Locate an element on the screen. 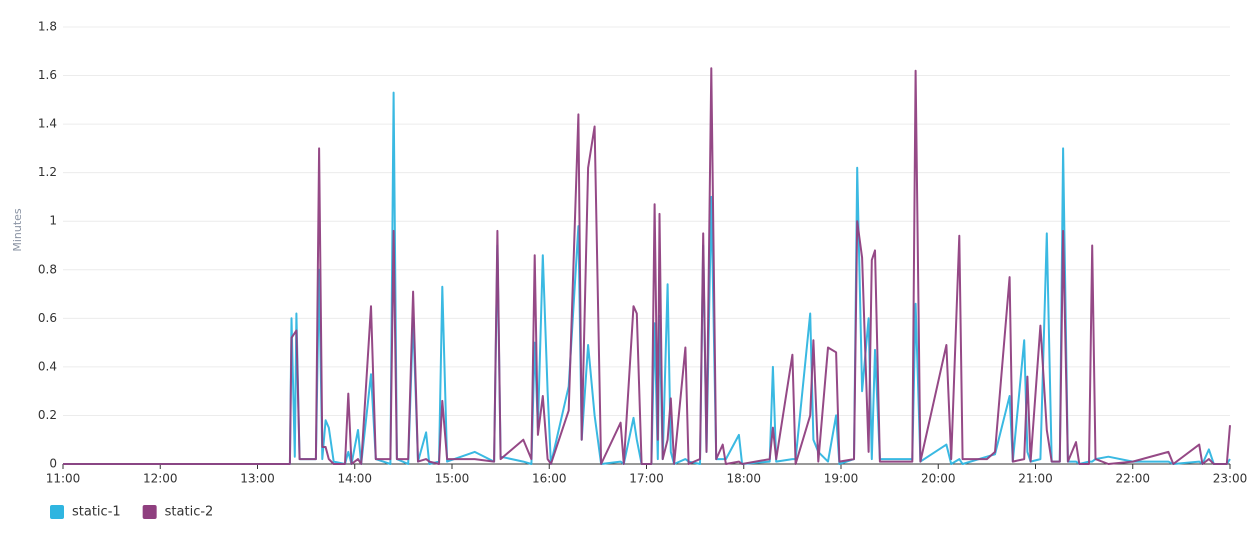  x-tick-label: 17:00 is located at coordinates (646, 479).